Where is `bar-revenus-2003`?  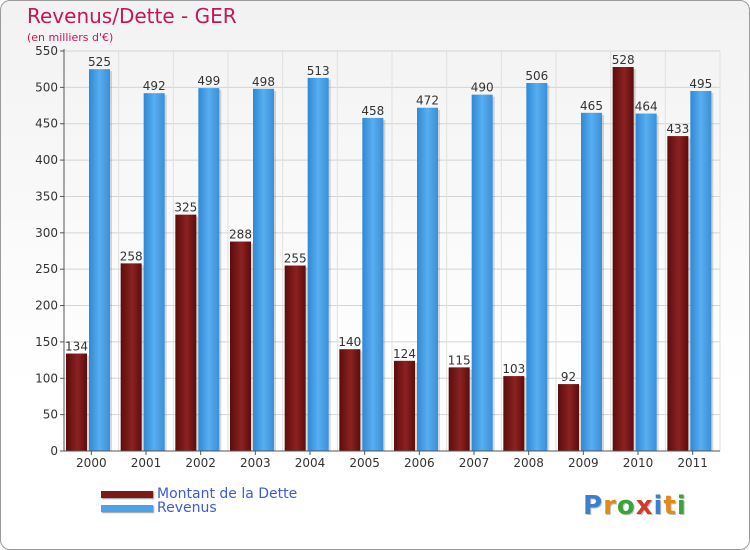 bar-revenus-2003 is located at coordinates (263, 270).